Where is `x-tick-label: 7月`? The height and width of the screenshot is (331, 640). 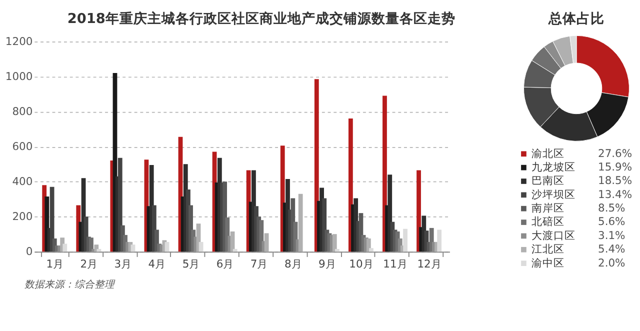 x-tick-label: 7月 is located at coordinates (259, 264).